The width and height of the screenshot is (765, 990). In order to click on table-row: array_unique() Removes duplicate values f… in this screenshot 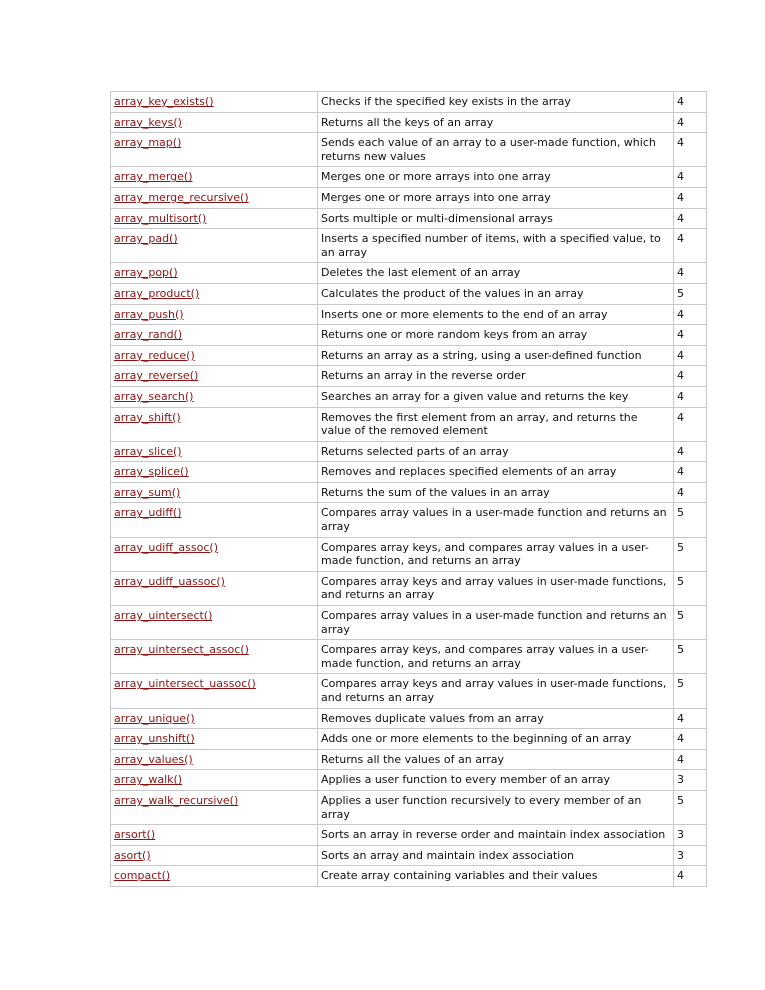, I will do `click(408, 718)`.